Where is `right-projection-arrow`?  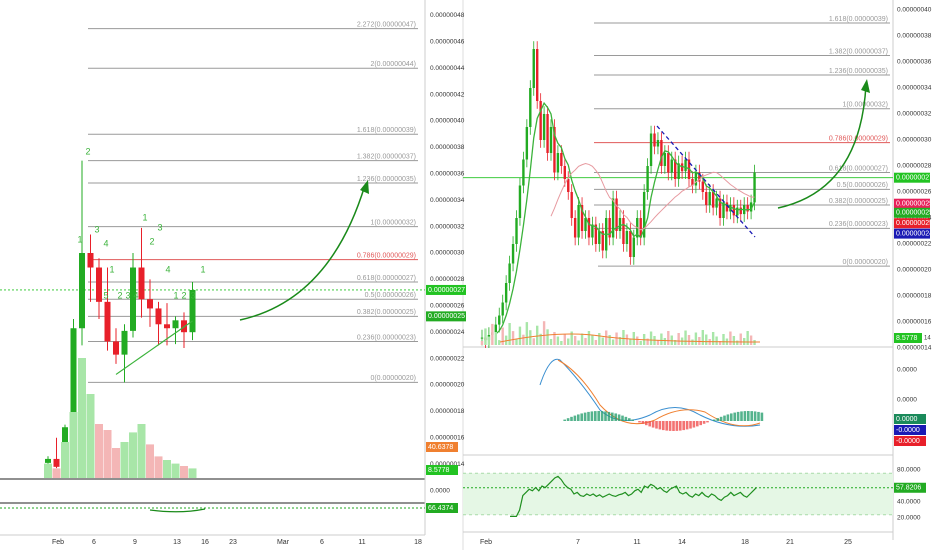 right-projection-arrow is located at coordinates (822, 146).